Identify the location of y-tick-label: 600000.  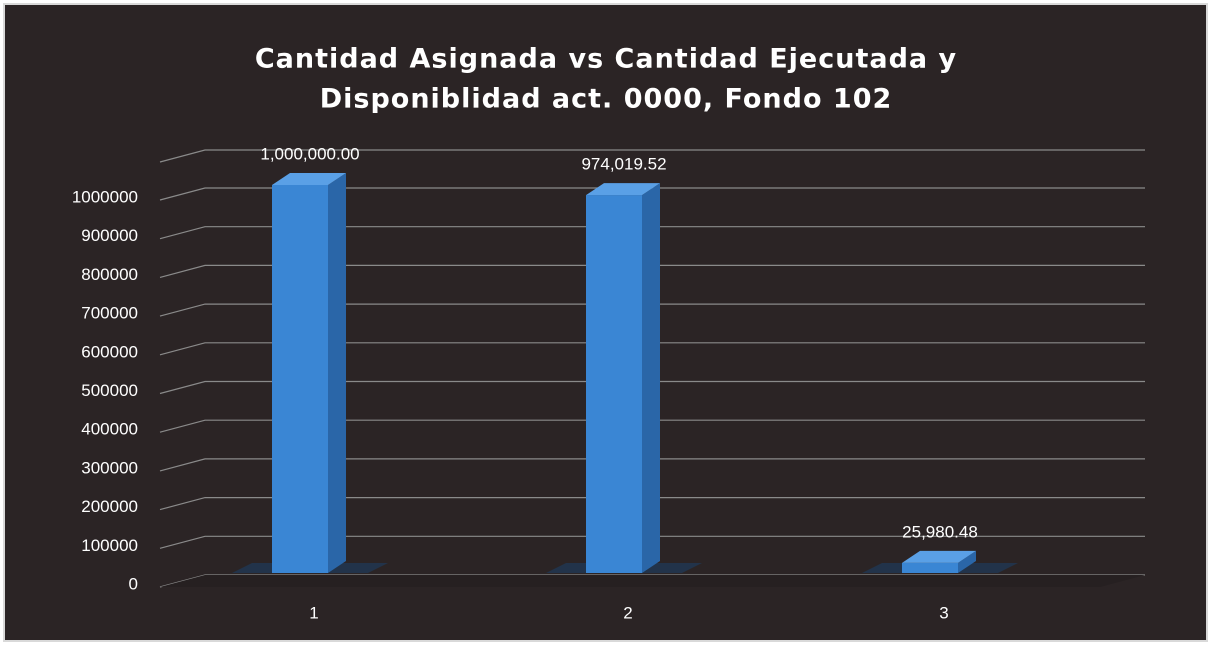
(109, 351).